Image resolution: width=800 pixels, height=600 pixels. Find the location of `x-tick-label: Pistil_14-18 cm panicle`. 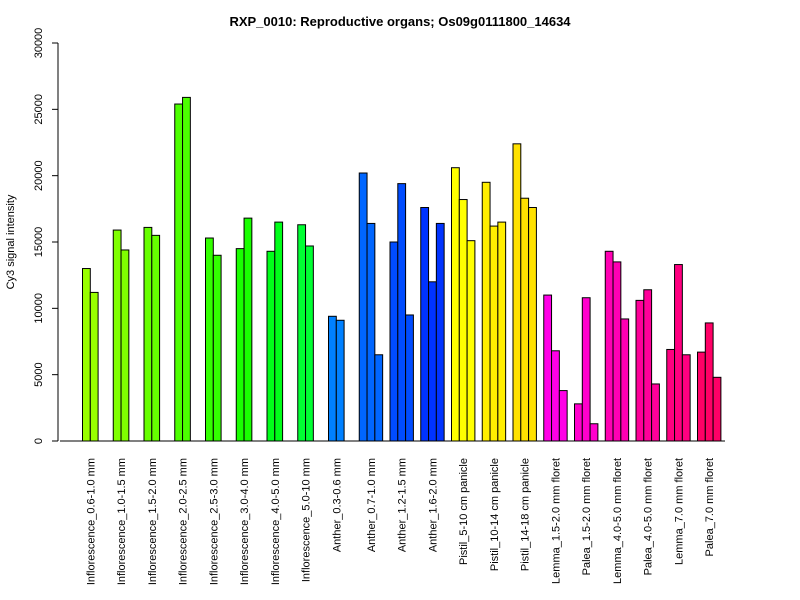

x-tick-label: Pistil_14-18 cm panicle is located at coordinates (526, 514).